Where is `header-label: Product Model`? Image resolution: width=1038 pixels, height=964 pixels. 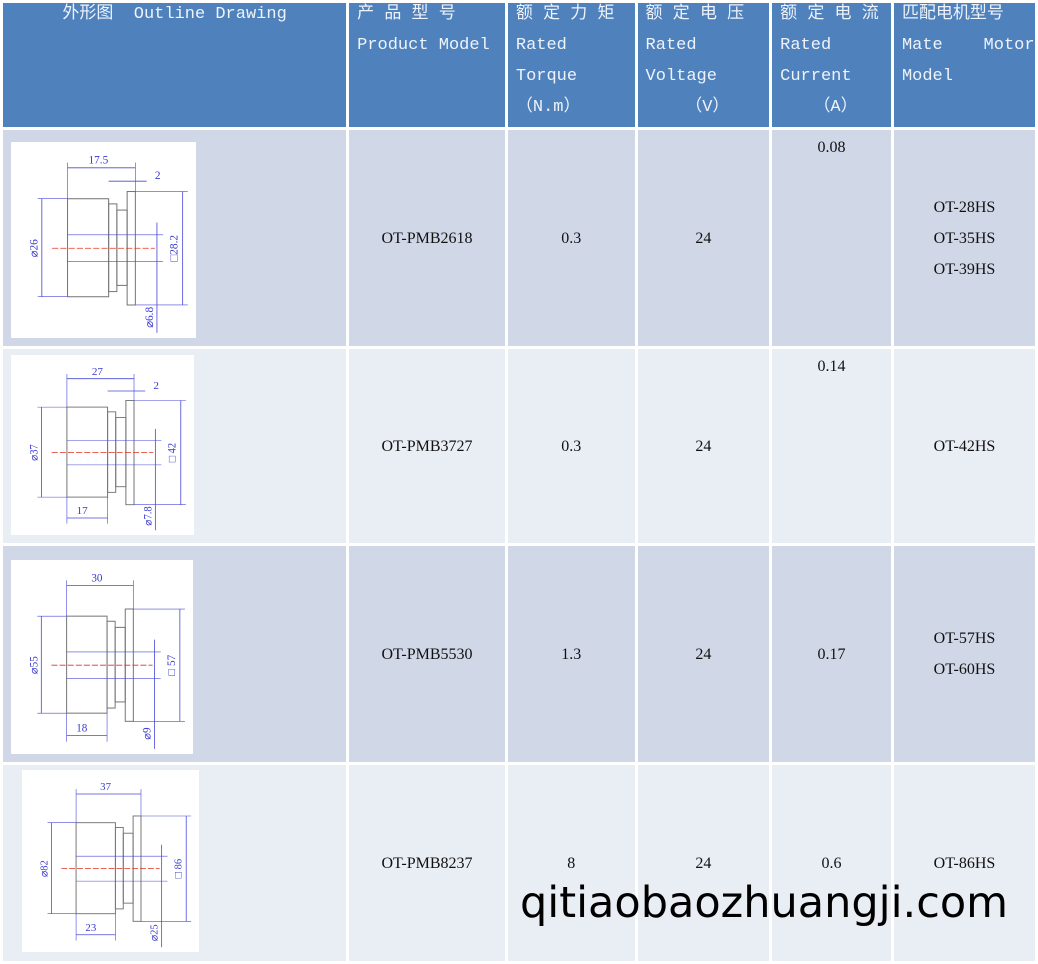 header-label: Product Model is located at coordinates (423, 45).